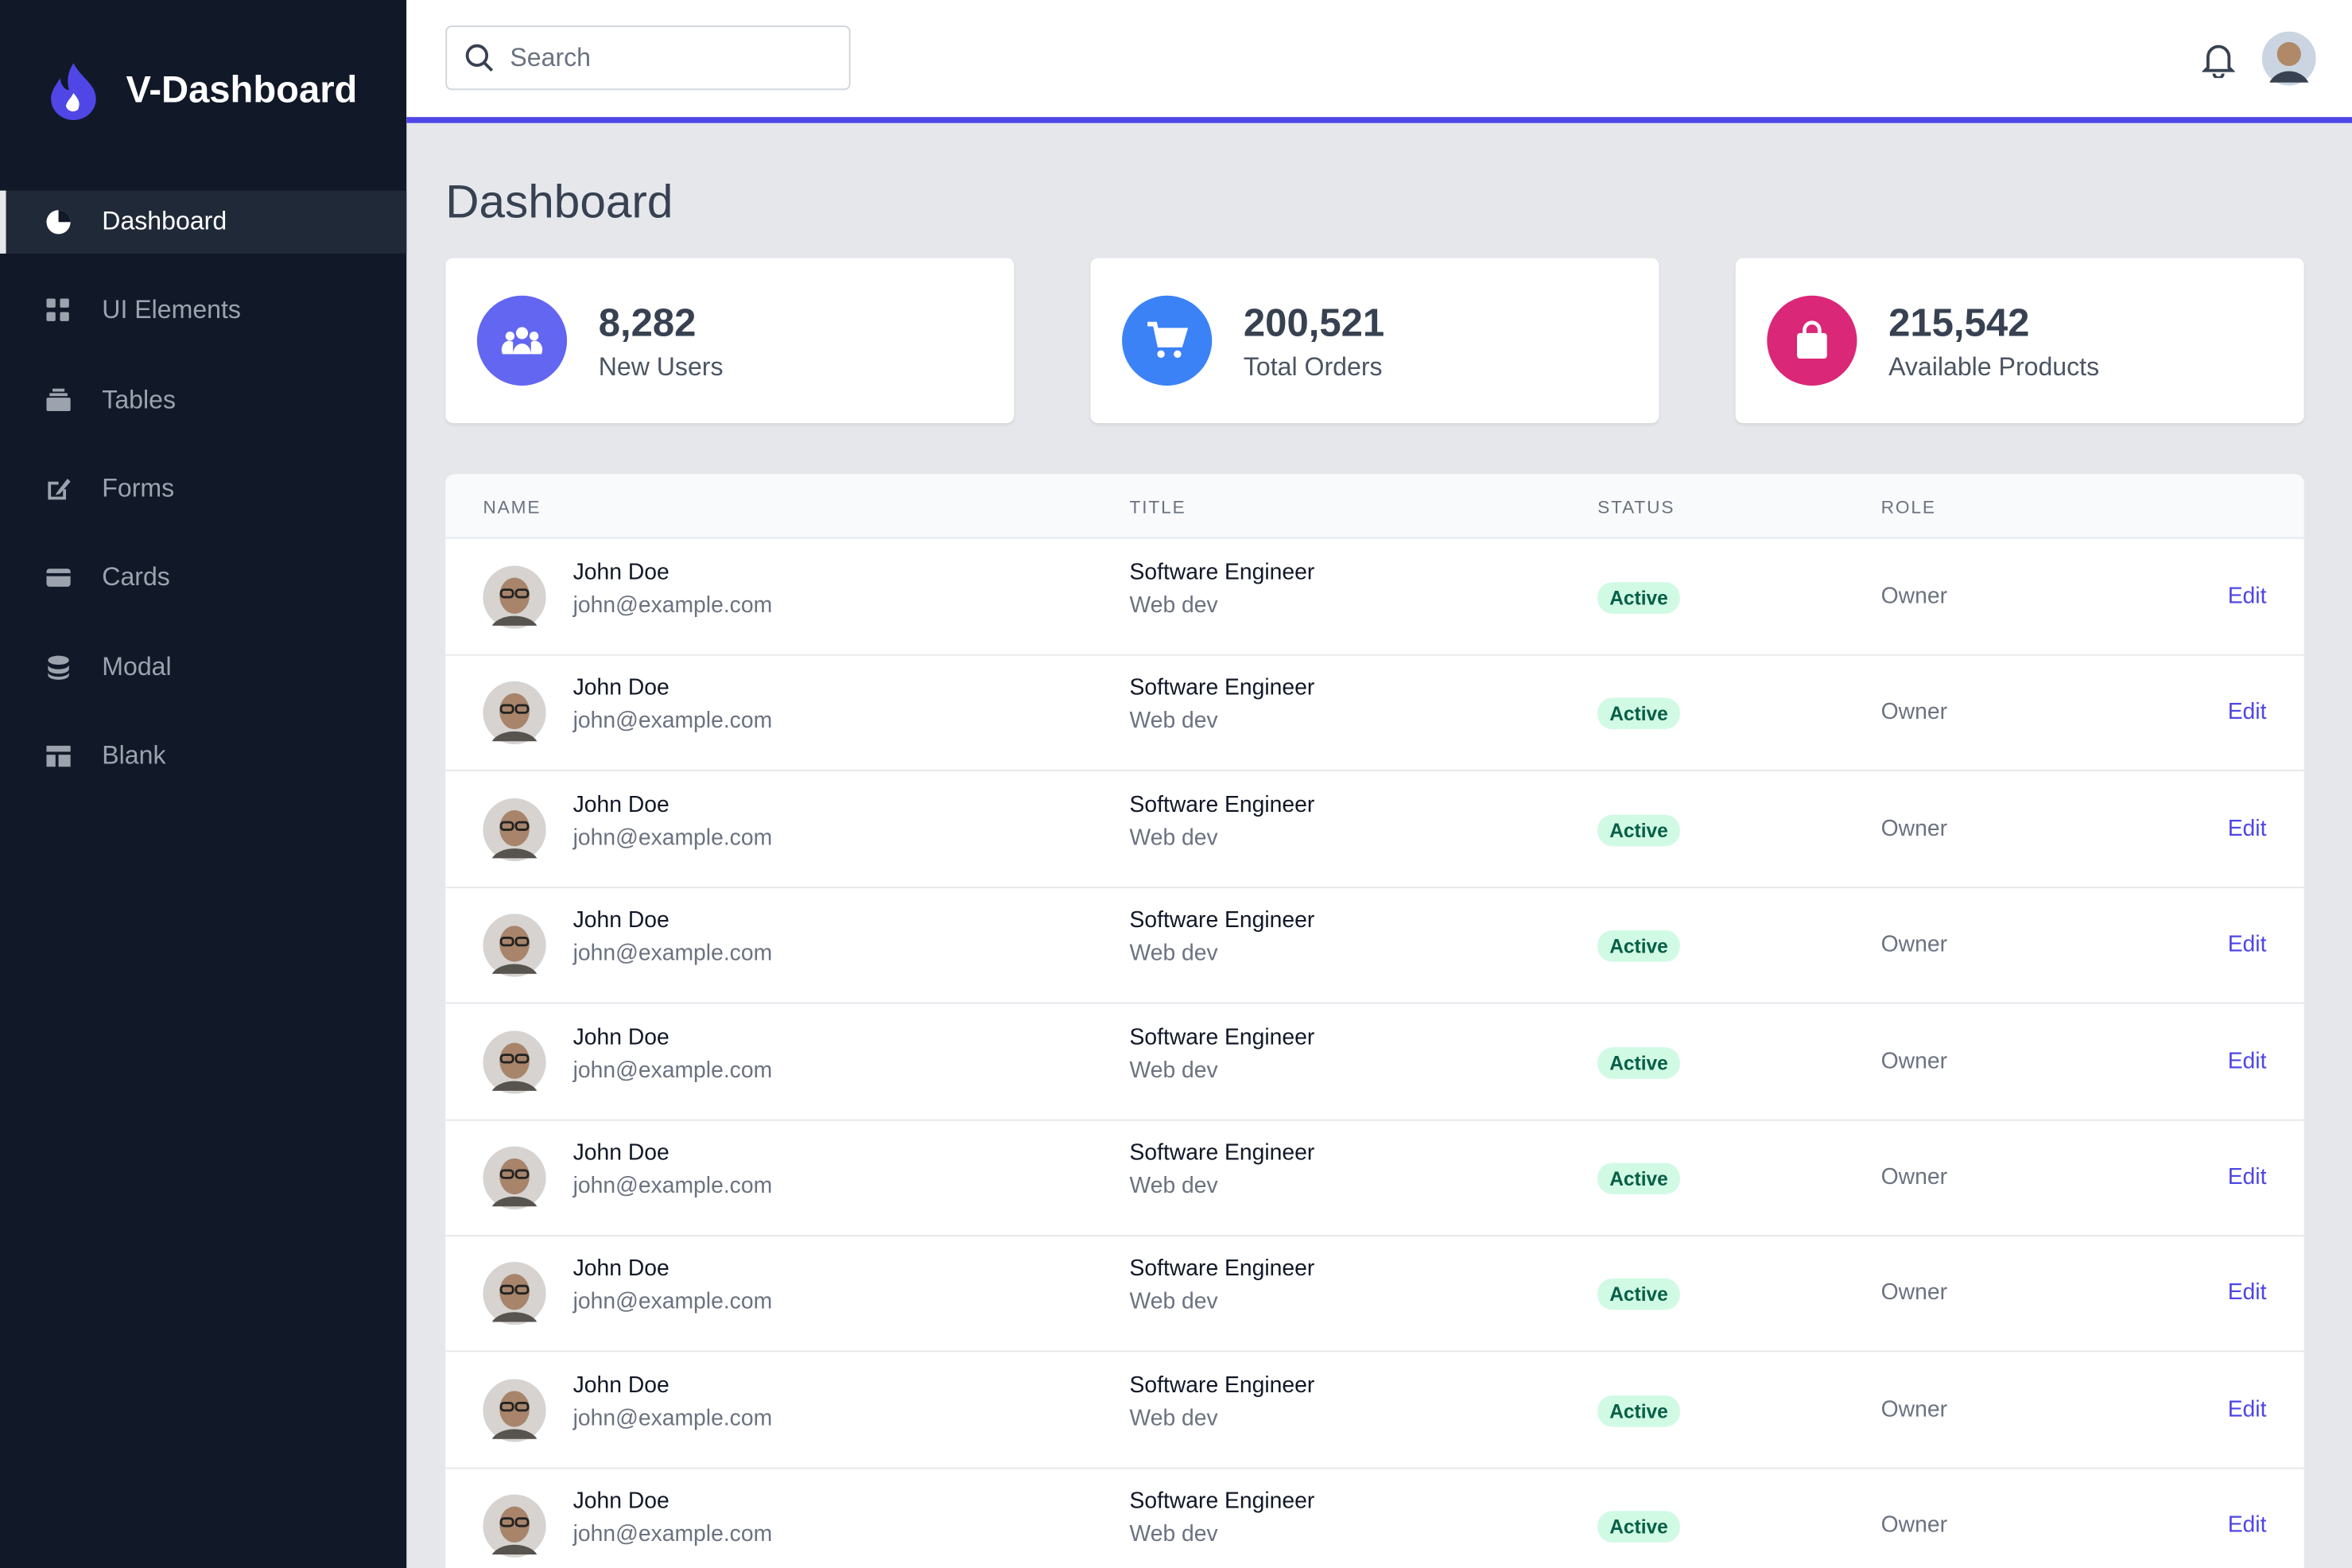 This screenshot has width=2352, height=1568. Describe the element at coordinates (201, 90) in the screenshot. I see `brand: V-Dashboard` at that location.